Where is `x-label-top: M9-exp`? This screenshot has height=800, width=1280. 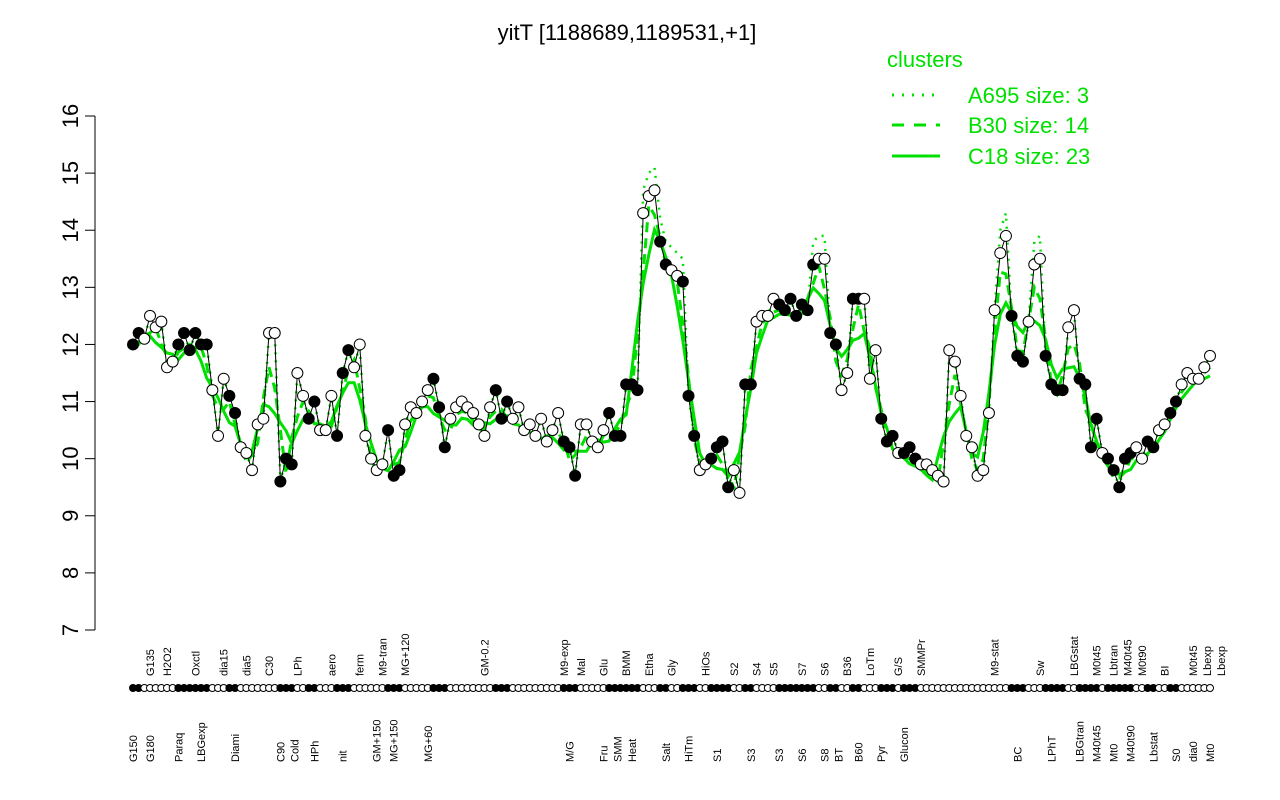 x-label-top: M9-exp is located at coordinates (565, 657).